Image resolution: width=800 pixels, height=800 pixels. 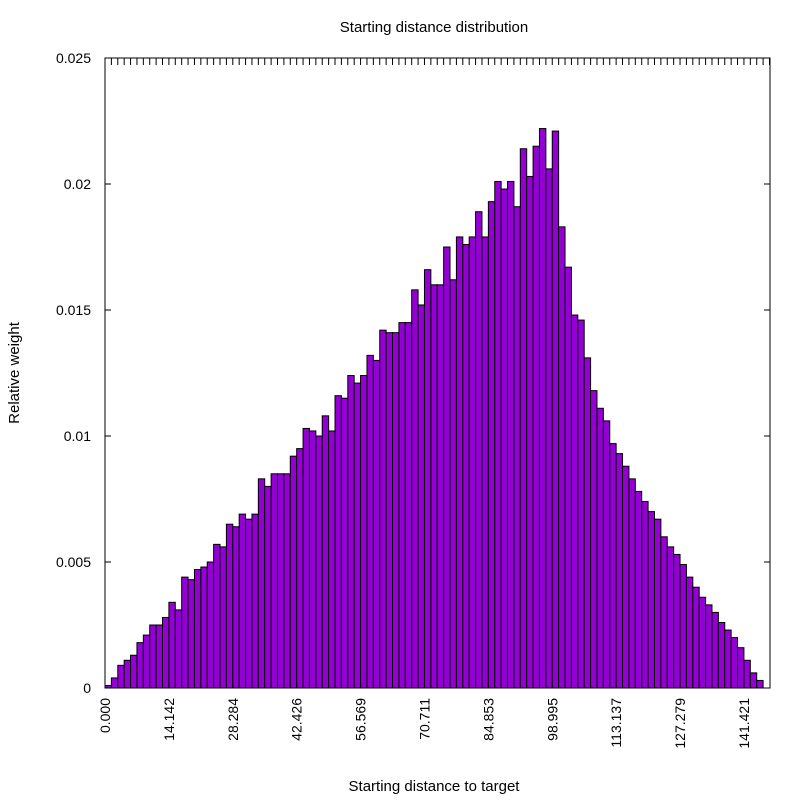 What do you see at coordinates (14, 372) in the screenshot?
I see `y-axis-label: Relative weight` at bounding box center [14, 372].